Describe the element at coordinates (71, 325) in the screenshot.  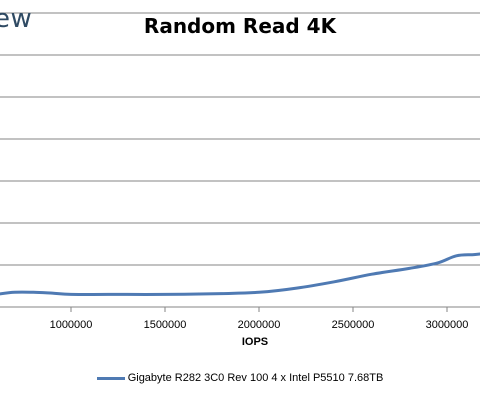
I see `x-tick-label: 1000000` at that location.